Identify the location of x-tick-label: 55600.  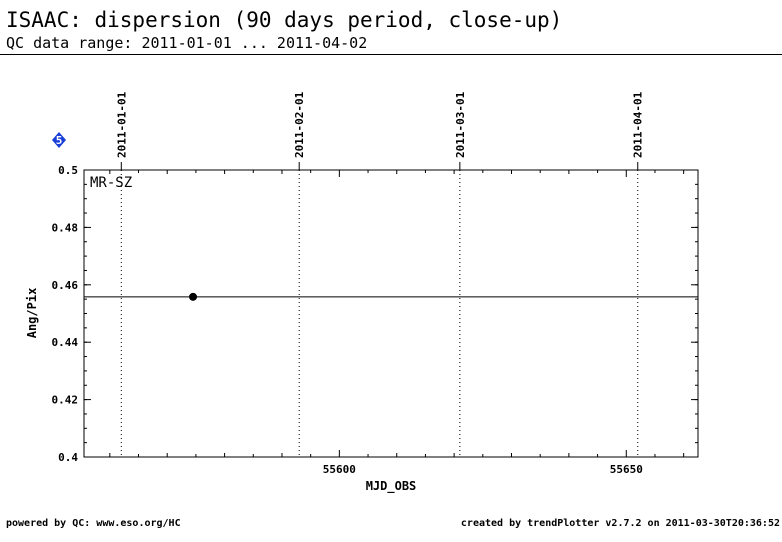
(339, 469).